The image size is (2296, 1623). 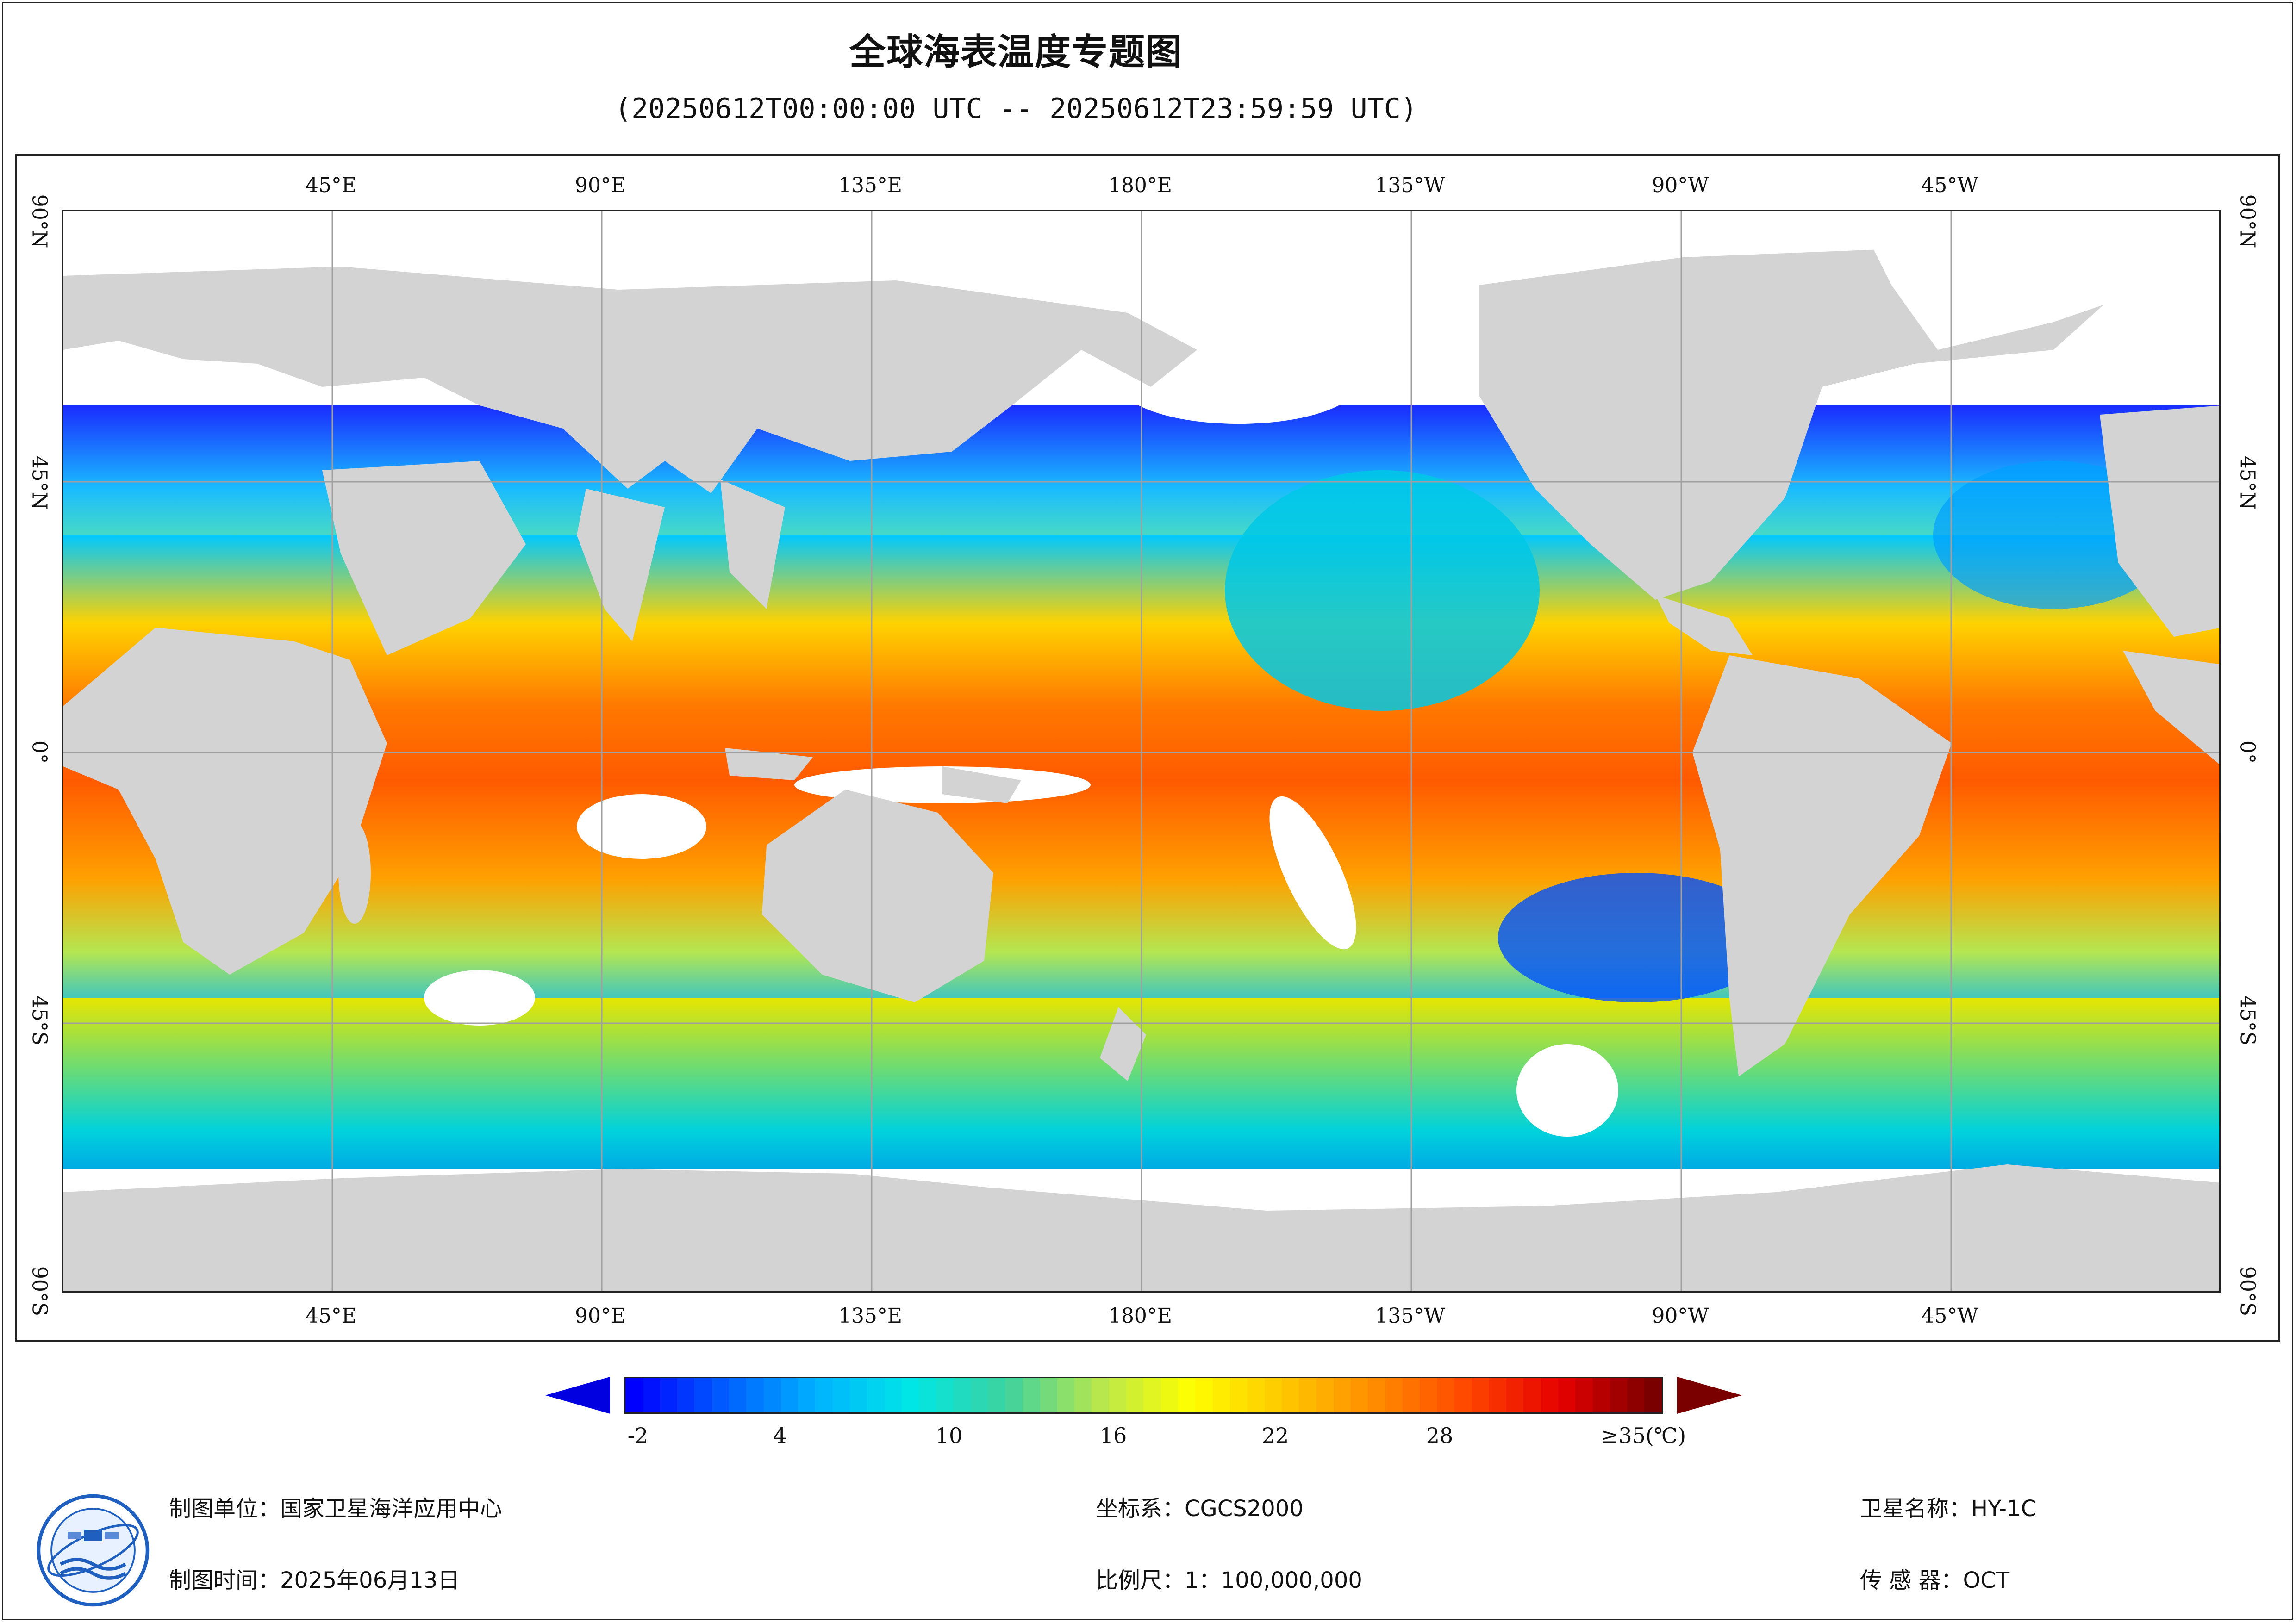 What do you see at coordinates (1229, 1580) in the screenshot?
I see `map-scale: 比例尺：1：100,000,000` at bounding box center [1229, 1580].